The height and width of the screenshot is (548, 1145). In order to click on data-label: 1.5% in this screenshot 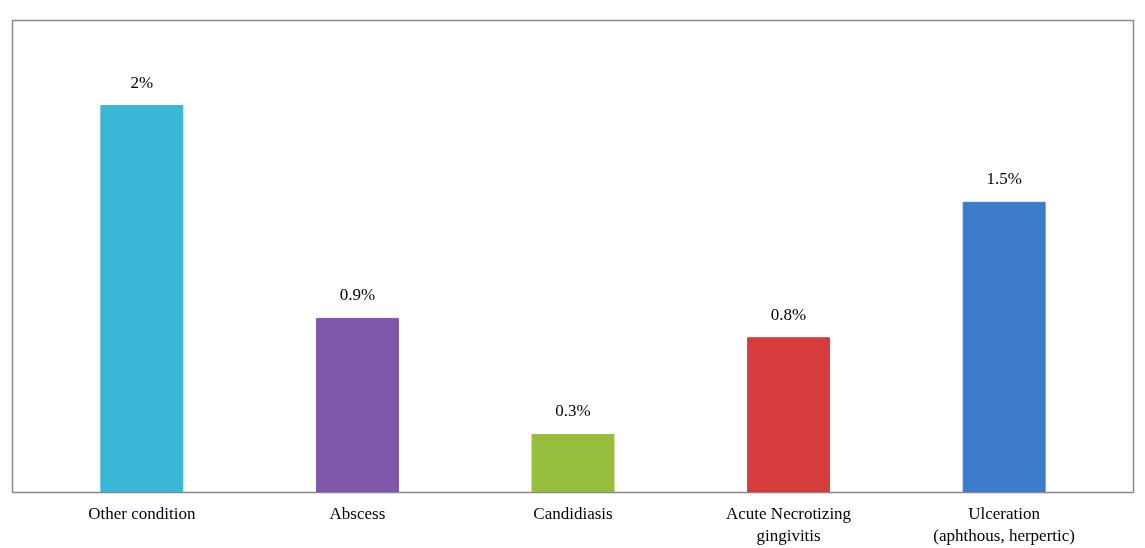, I will do `click(1004, 179)`.